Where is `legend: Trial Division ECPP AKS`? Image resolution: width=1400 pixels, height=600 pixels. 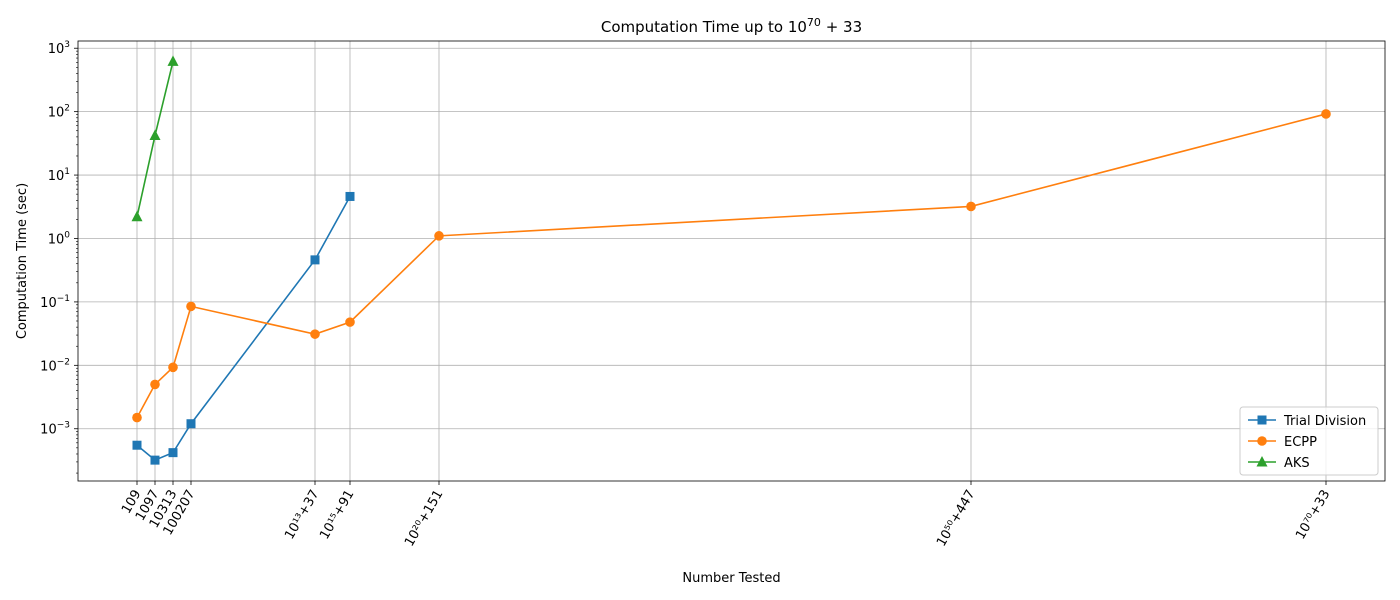 legend: Trial Division ECPP AKS is located at coordinates (1309, 441).